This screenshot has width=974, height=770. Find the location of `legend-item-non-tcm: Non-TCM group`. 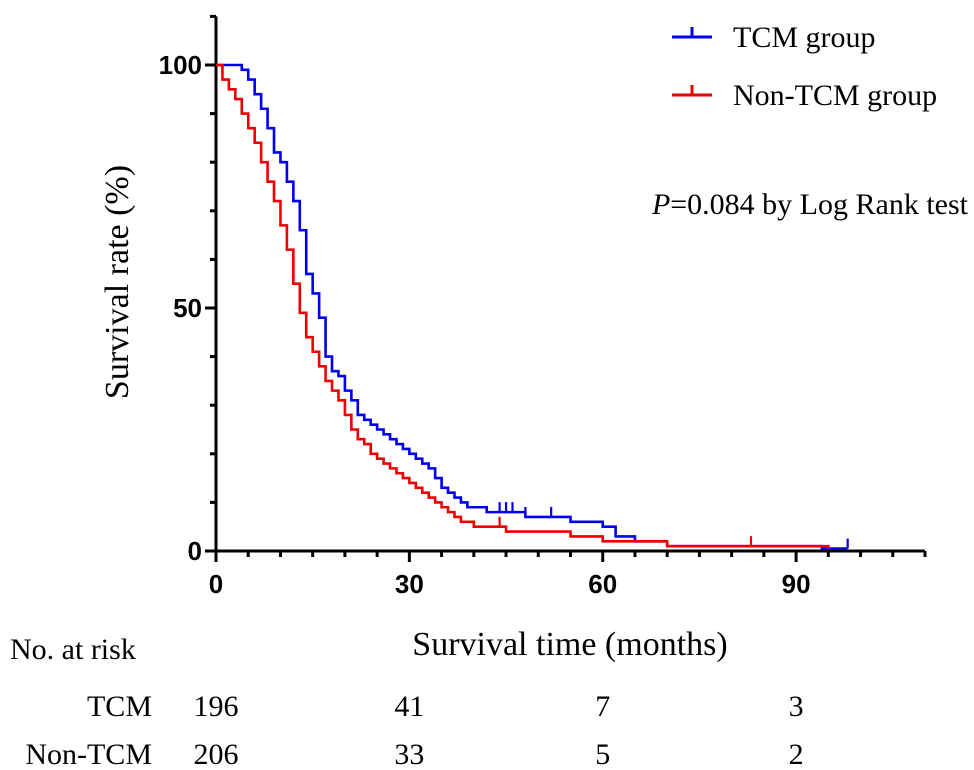

legend-item-non-tcm: Non-TCM group is located at coordinates (804, 95).